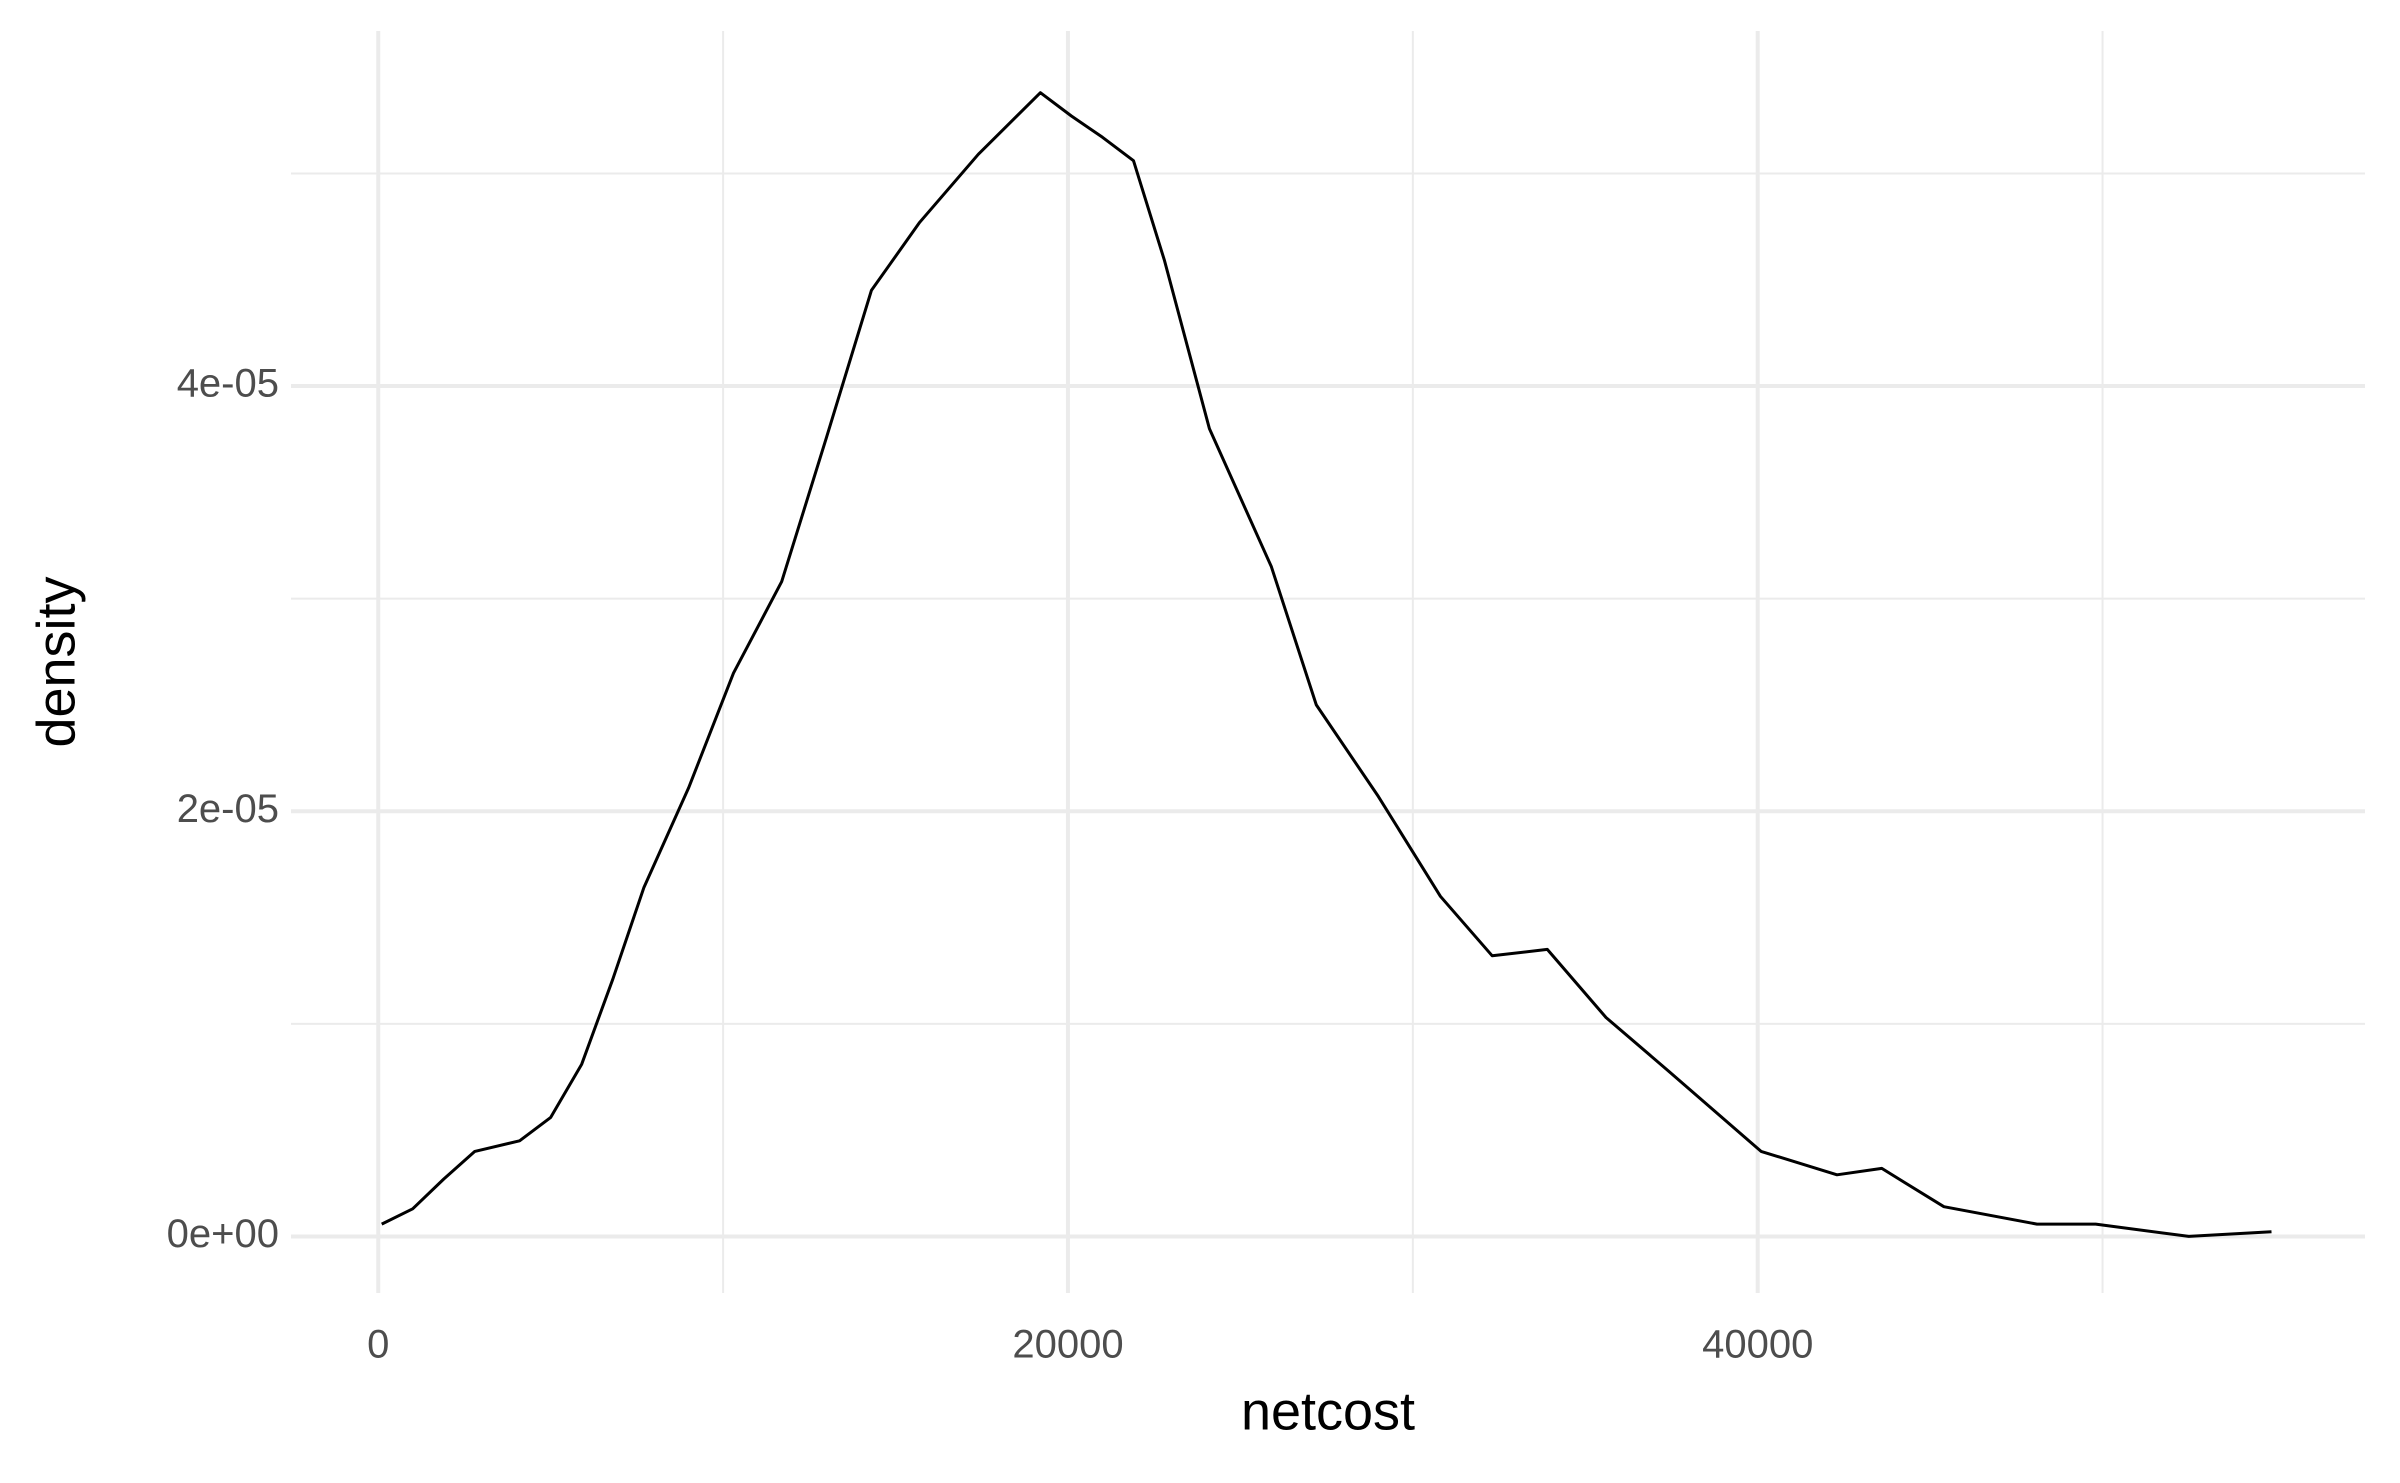 The width and height of the screenshot is (2400, 1483). Describe the element at coordinates (378, 1345) in the screenshot. I see `x-tick-label: 0` at that location.